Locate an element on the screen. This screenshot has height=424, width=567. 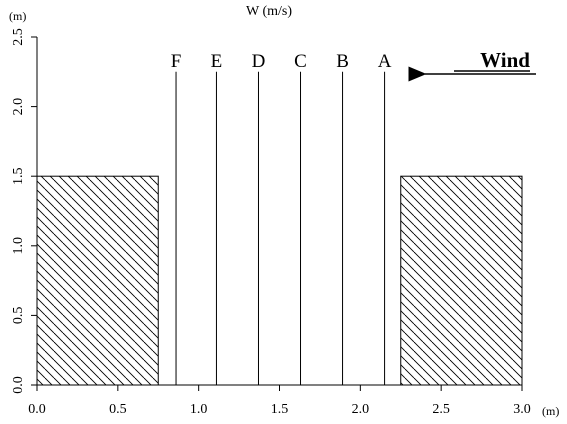
x-tick-label: 0.5 is located at coordinates (118, 409).